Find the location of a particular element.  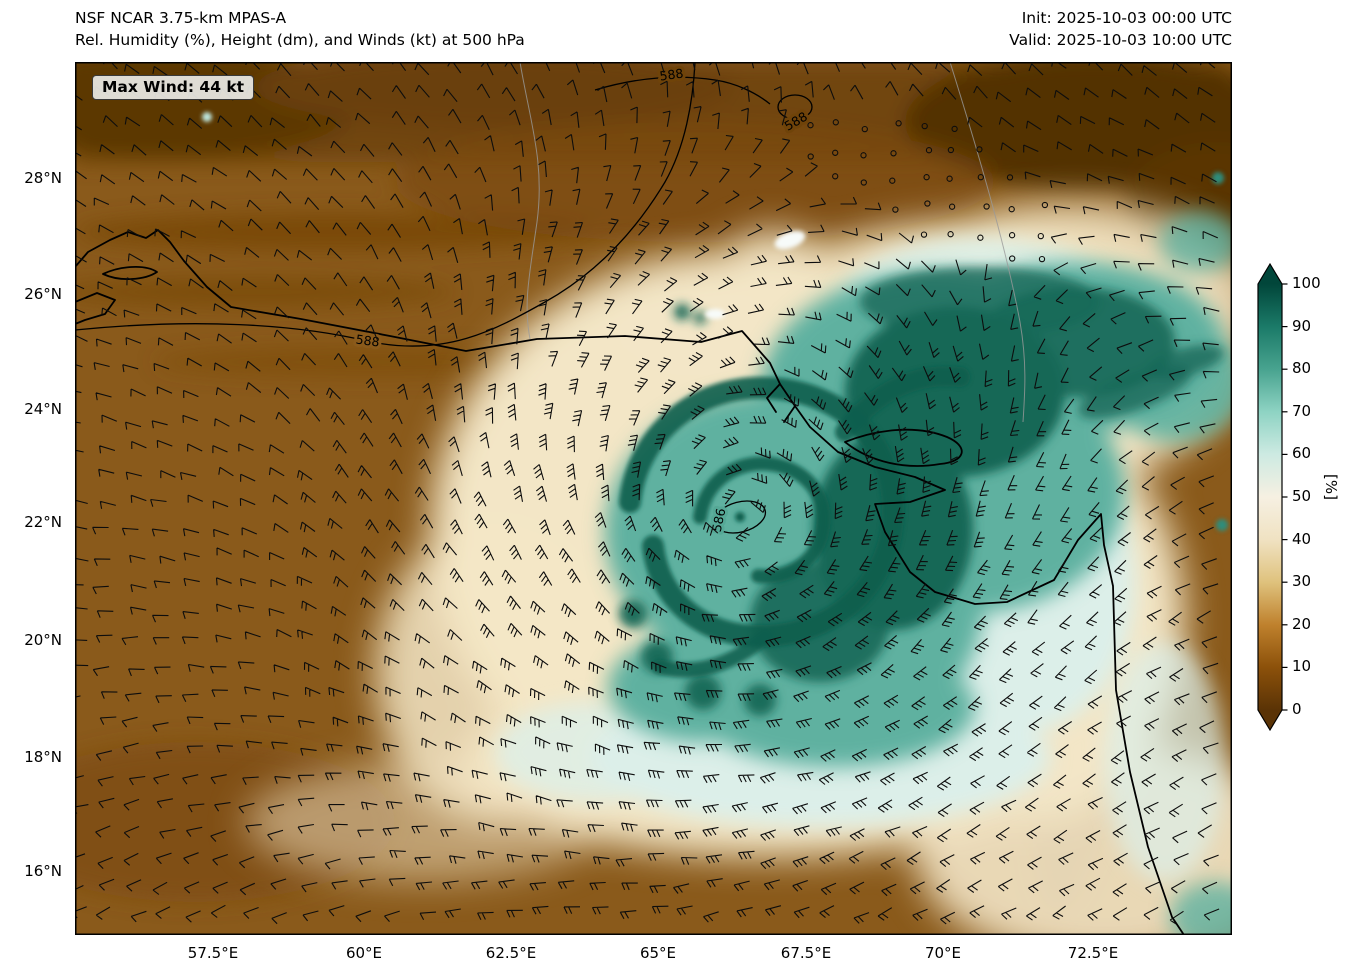

colorbar is located at coordinates (1273, 498).